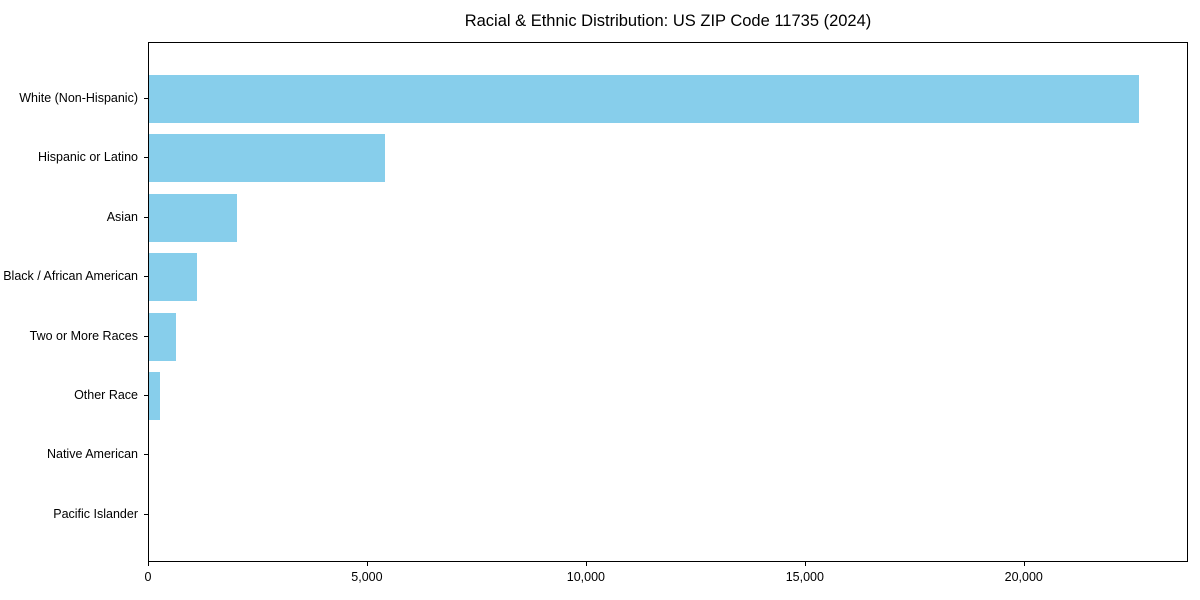 The width and height of the screenshot is (1200, 600). What do you see at coordinates (83, 335) in the screenshot?
I see `y-axis-label: Two or More Races` at bounding box center [83, 335].